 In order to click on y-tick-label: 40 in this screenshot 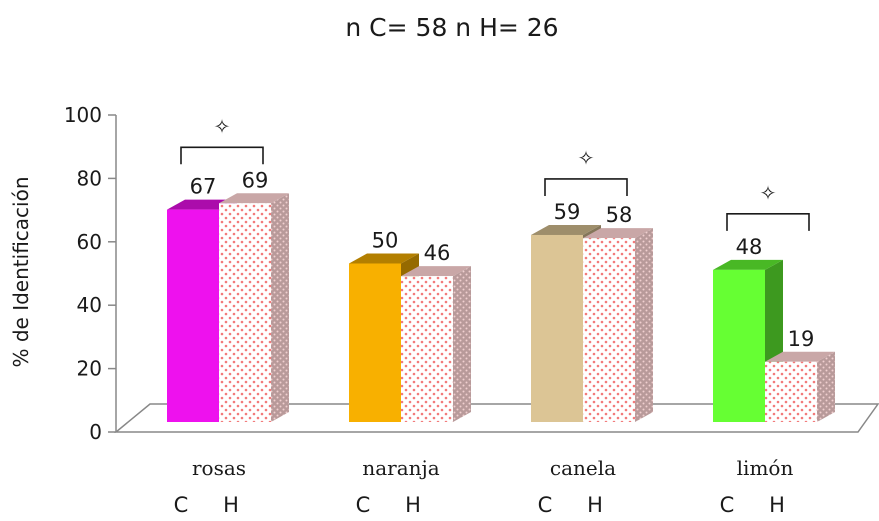, I will do `click(89, 305)`.